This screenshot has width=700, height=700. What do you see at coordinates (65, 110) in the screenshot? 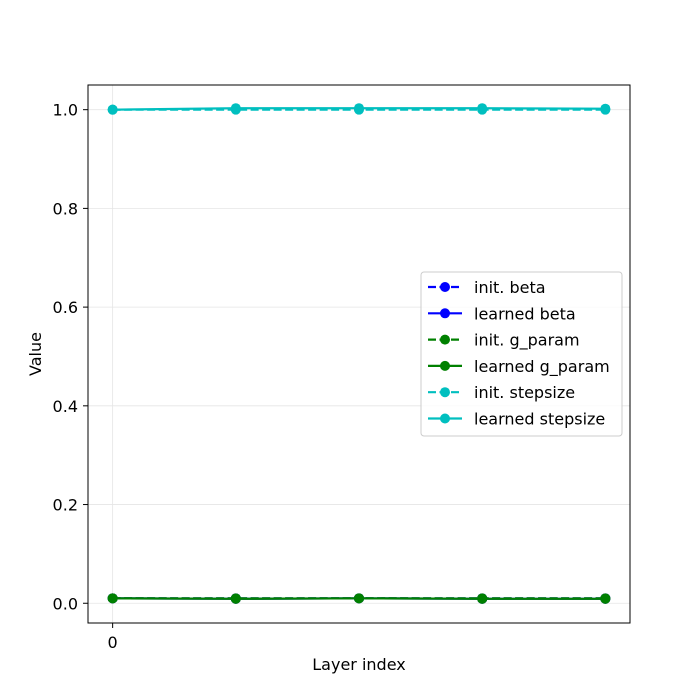
I see `y-tick-label: 1.0` at bounding box center [65, 110].